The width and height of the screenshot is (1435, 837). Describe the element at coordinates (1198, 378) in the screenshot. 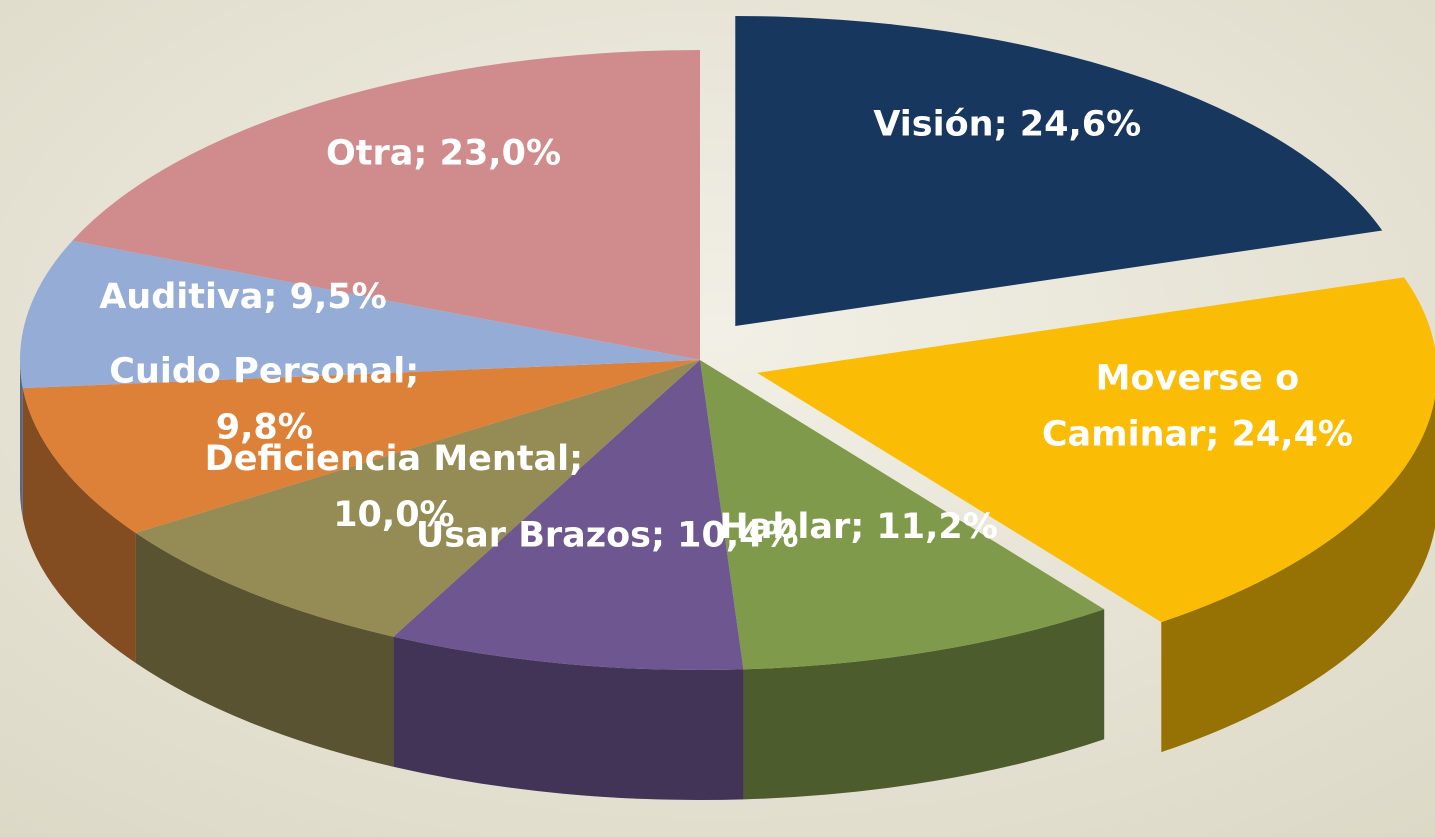

I see `data-label: Moverse o` at that location.